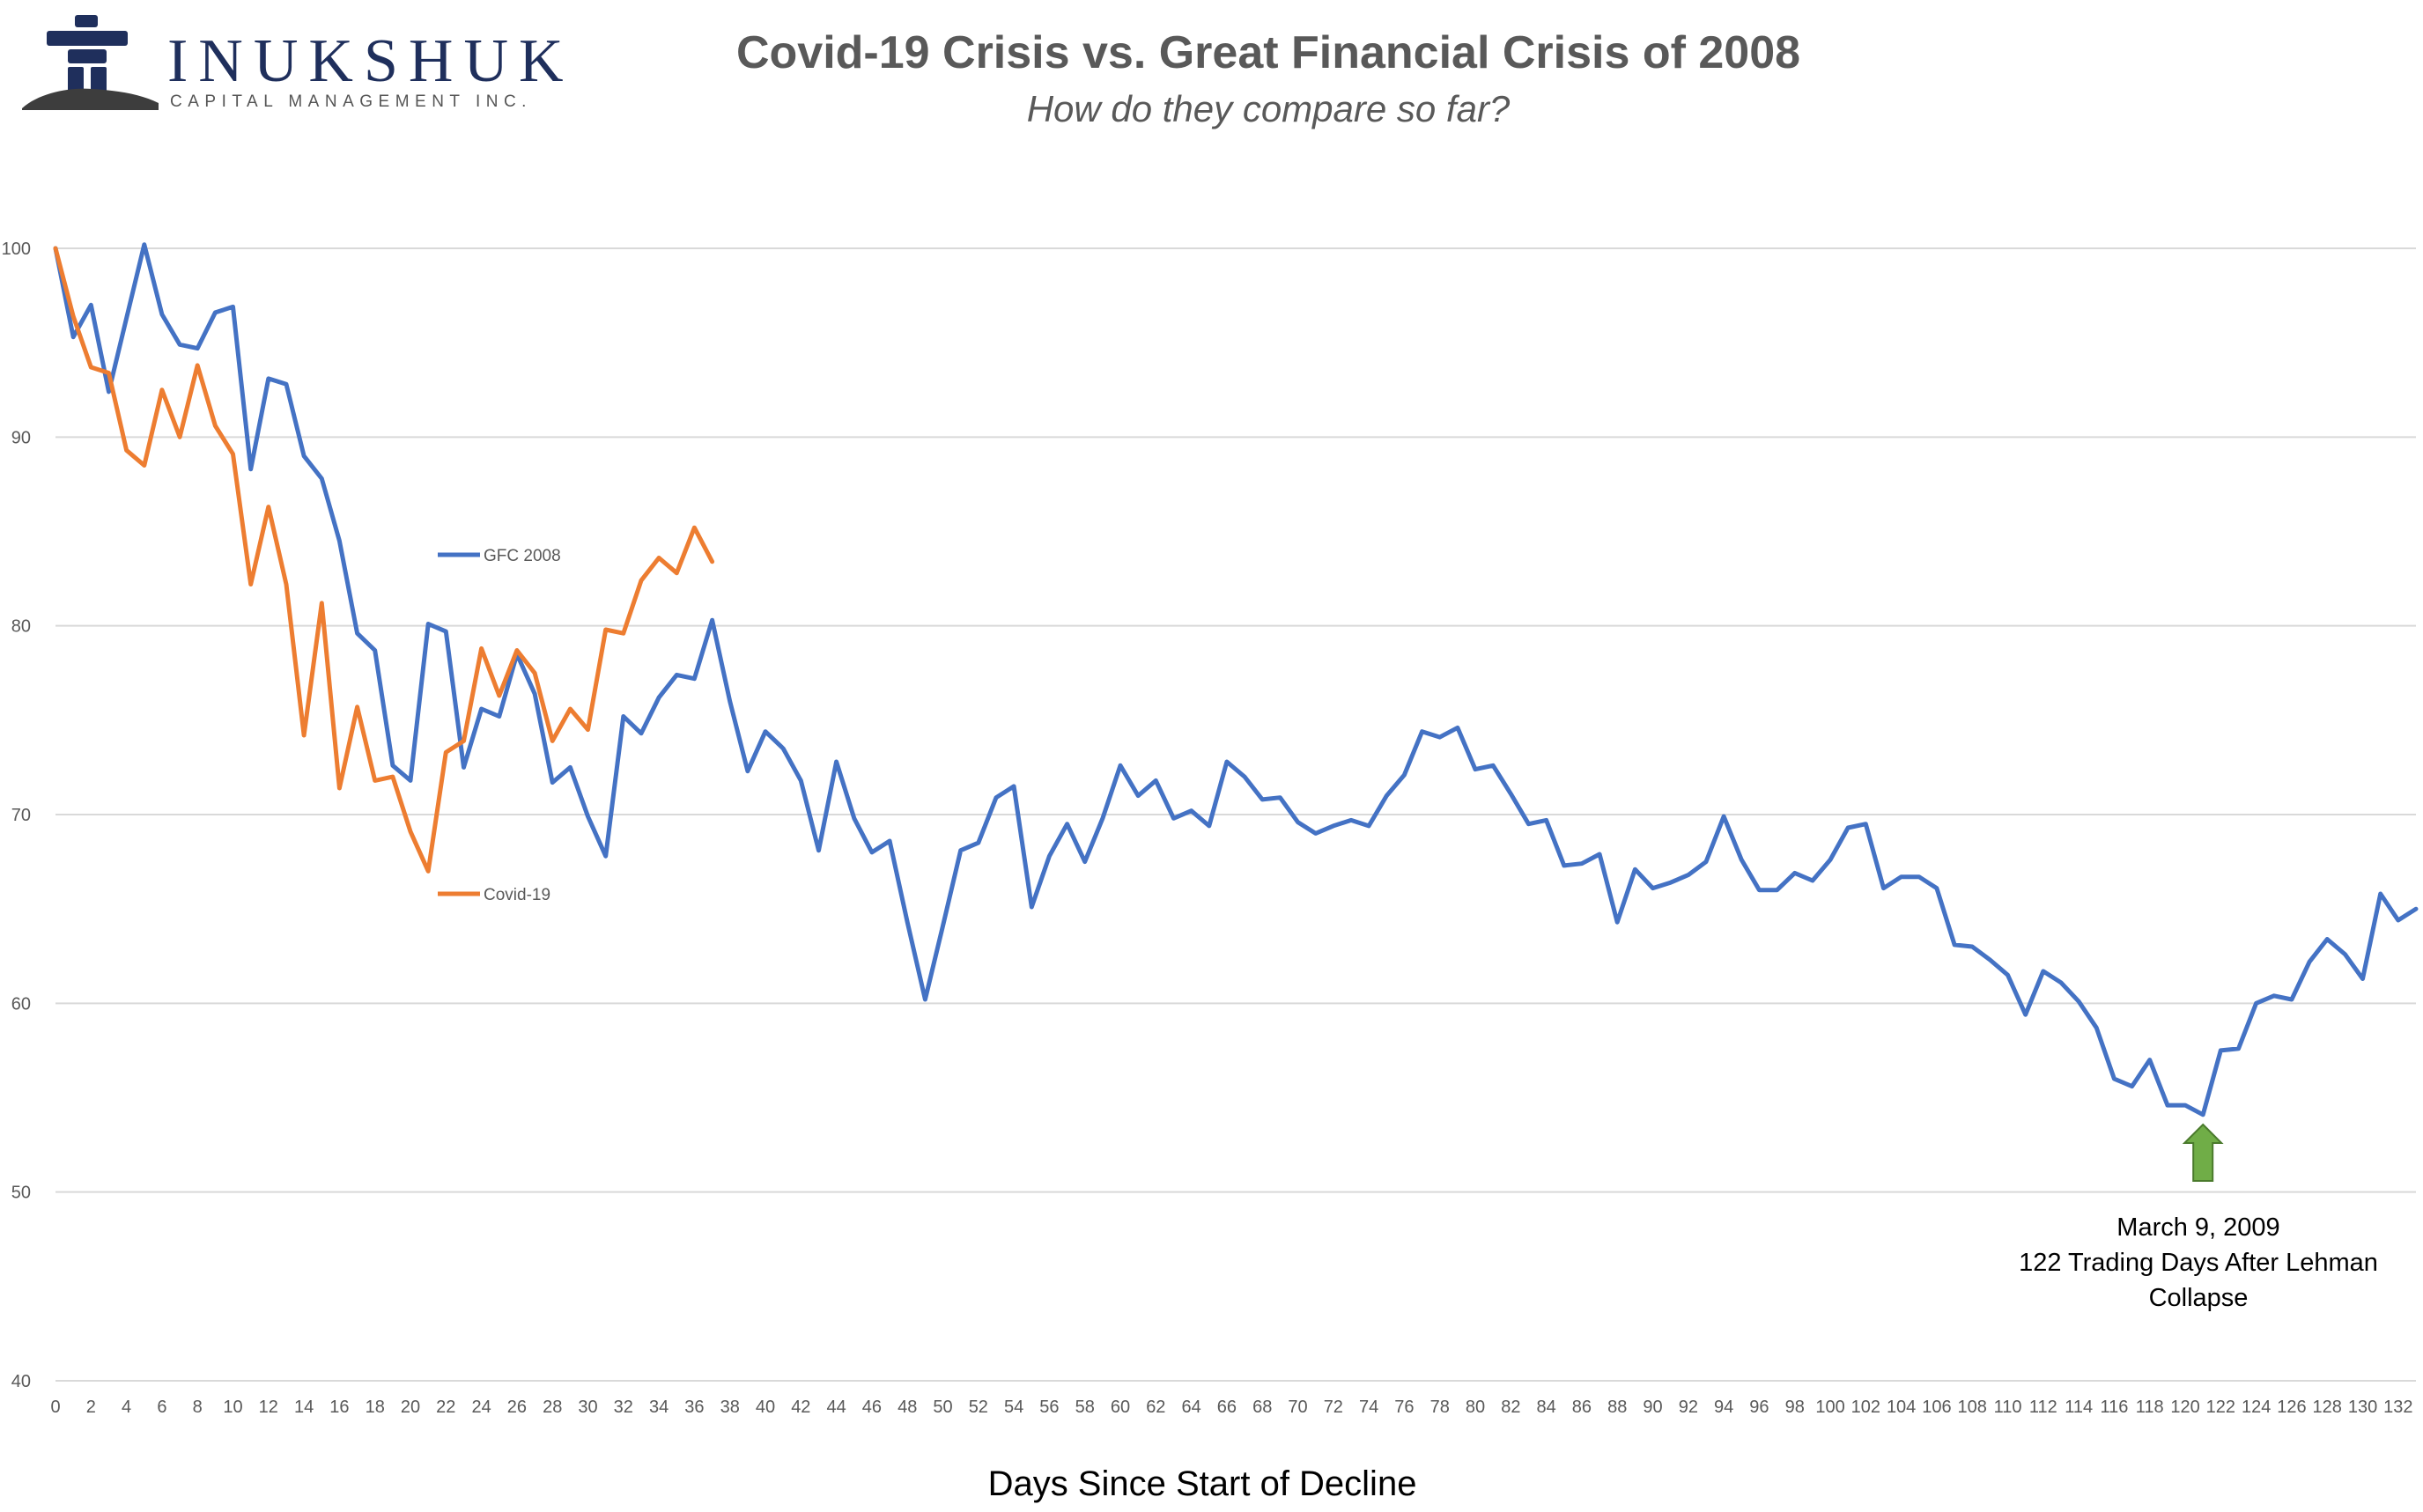 The width and height of the screenshot is (2423, 1512). What do you see at coordinates (2327, 1407) in the screenshot?
I see `x-tick-label: 128` at bounding box center [2327, 1407].